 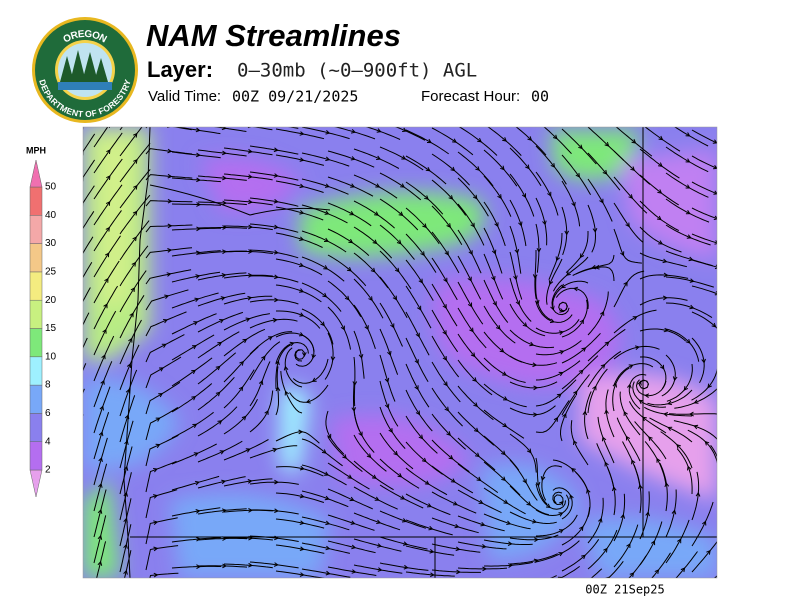 What do you see at coordinates (540, 97) in the screenshot?
I see `forecast-value: 00` at bounding box center [540, 97].